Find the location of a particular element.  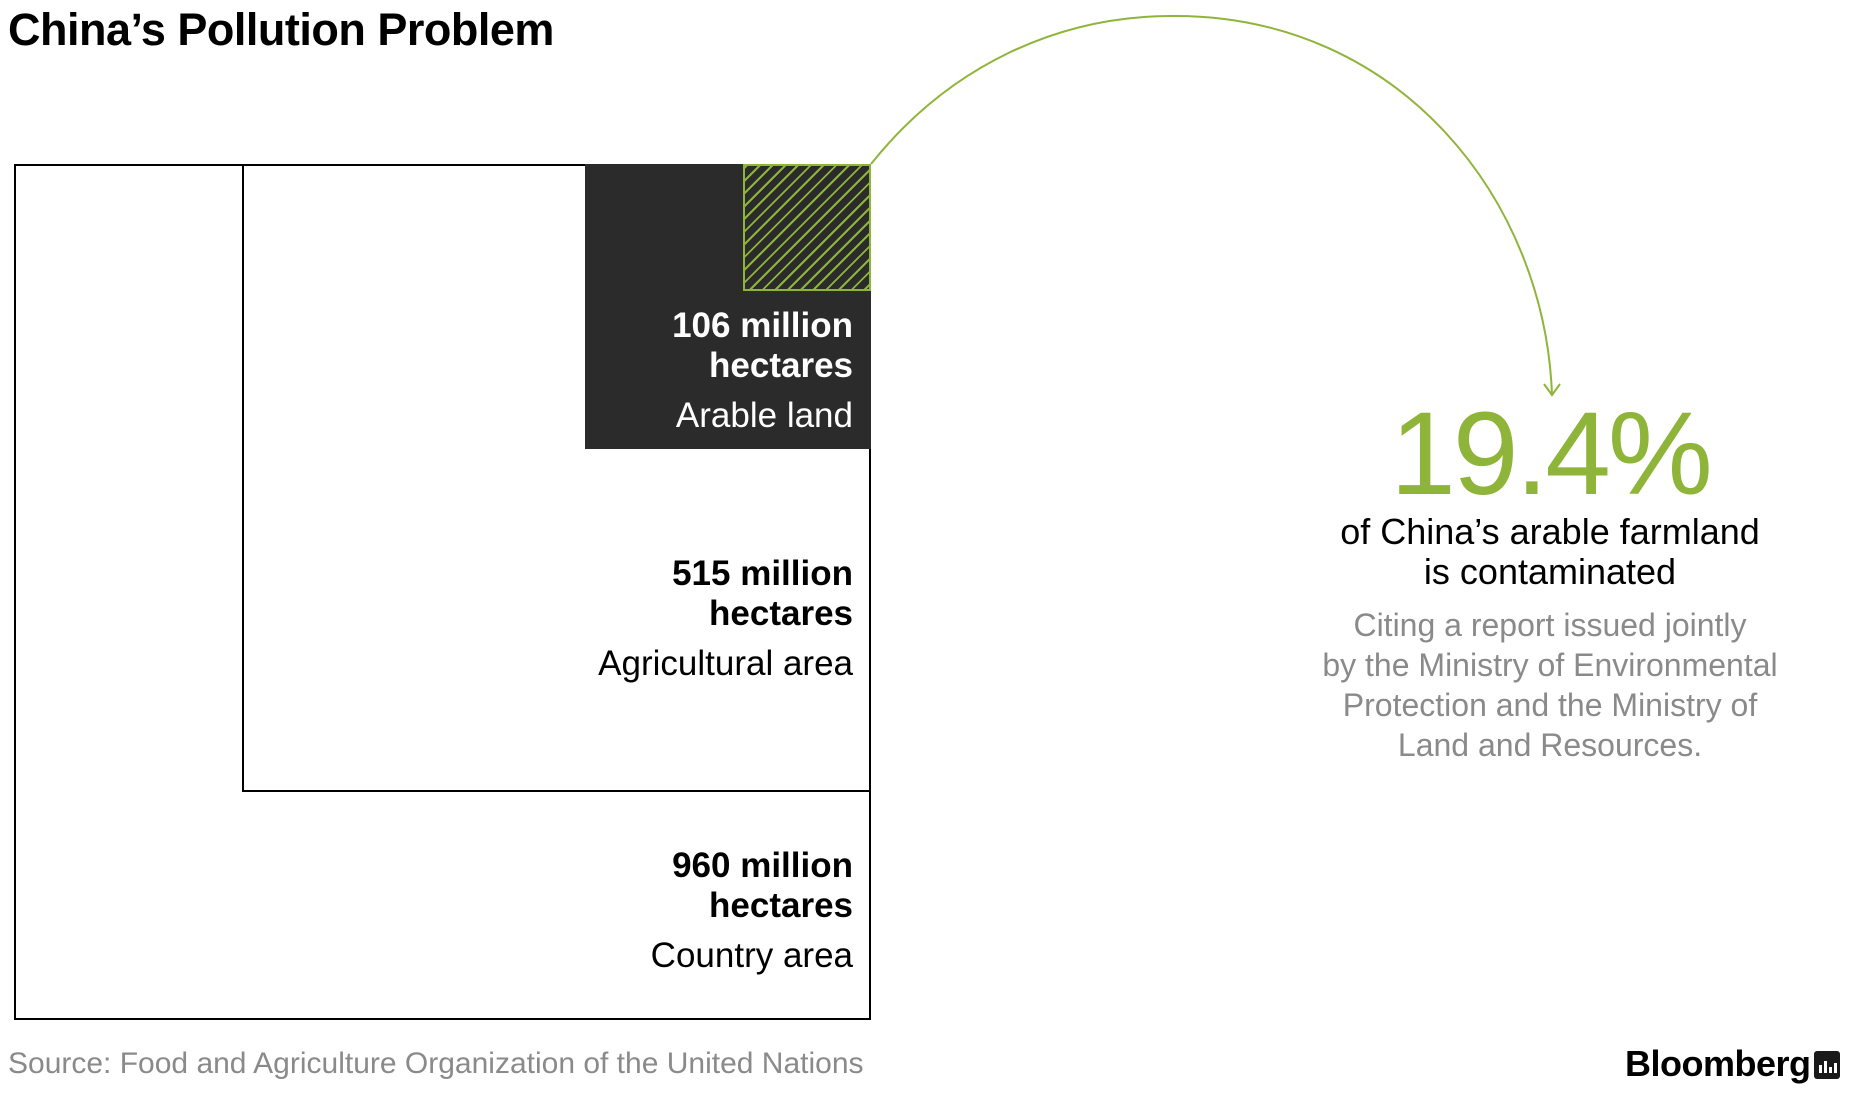

arable-land-value-line2: hectares is located at coordinates (781, 365).